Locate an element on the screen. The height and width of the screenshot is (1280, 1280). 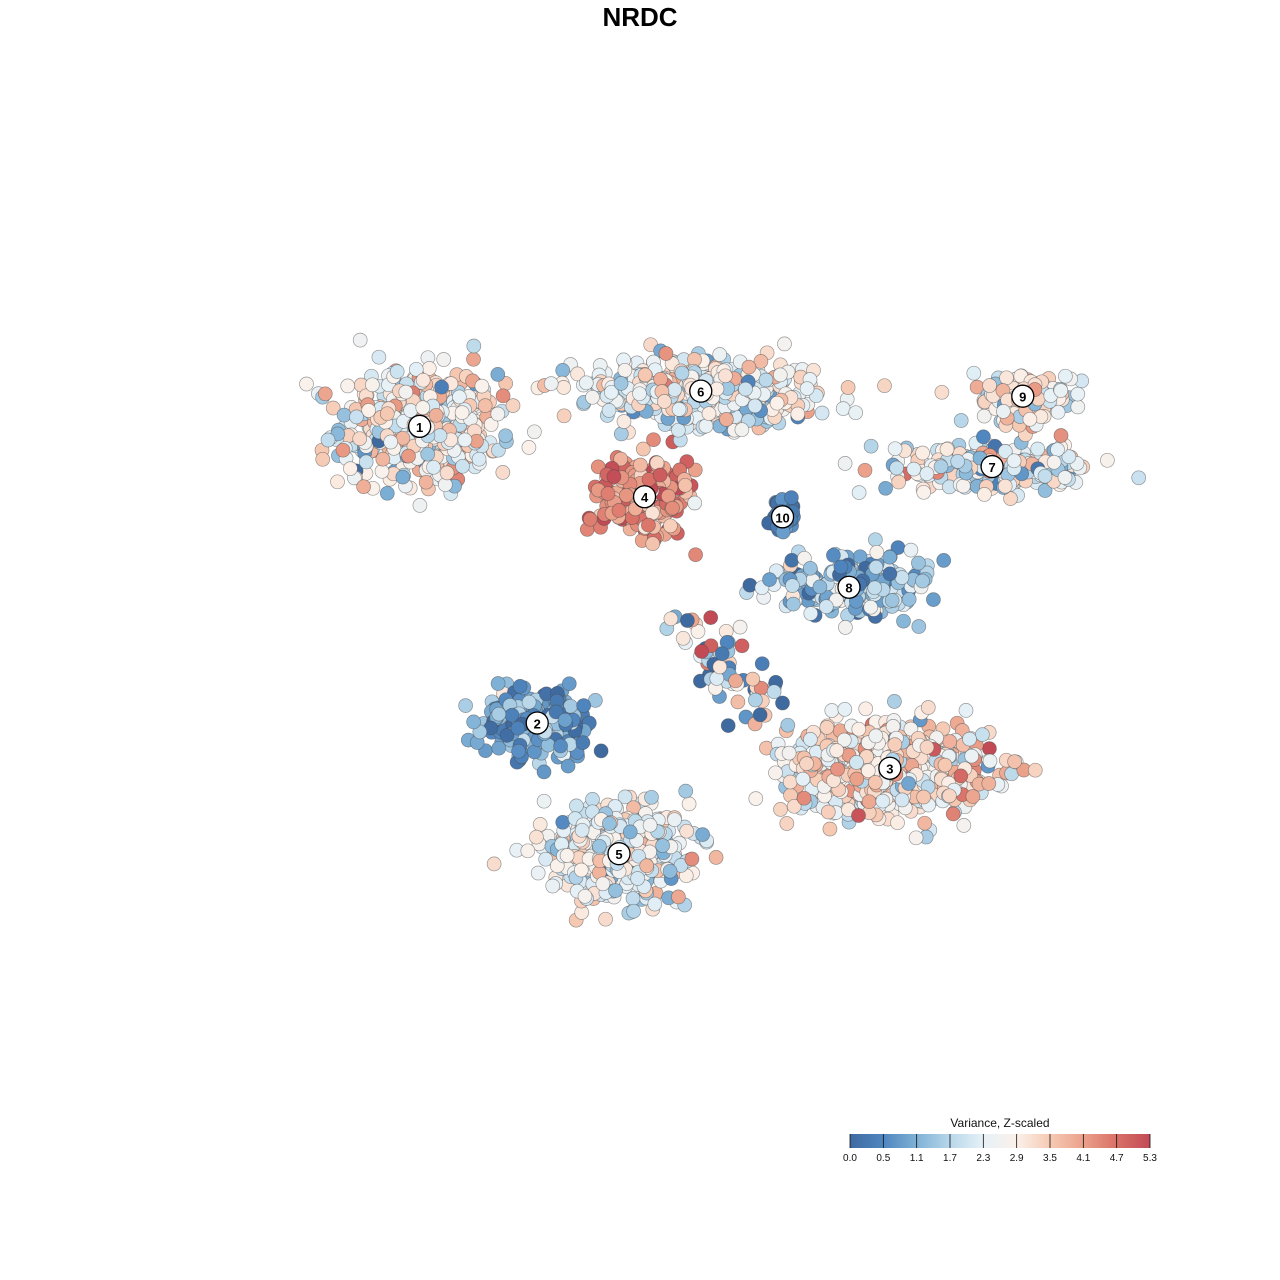
legend-tick-label: 5.3 is located at coordinates (1150, 1158).